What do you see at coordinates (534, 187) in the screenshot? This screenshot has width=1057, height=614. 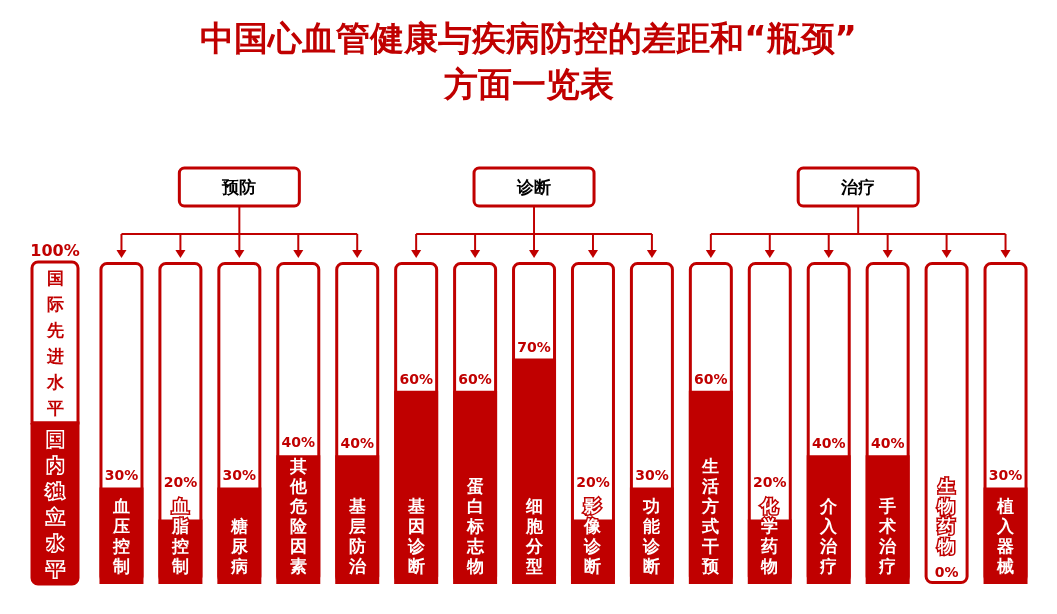 I see `text: 诊断` at bounding box center [534, 187].